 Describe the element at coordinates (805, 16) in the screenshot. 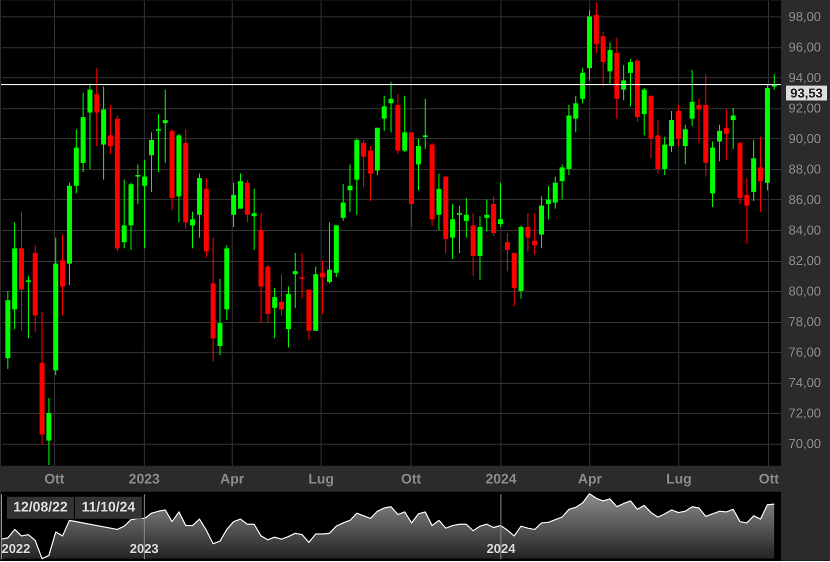

I see `y-tick-label: 98,00` at that location.